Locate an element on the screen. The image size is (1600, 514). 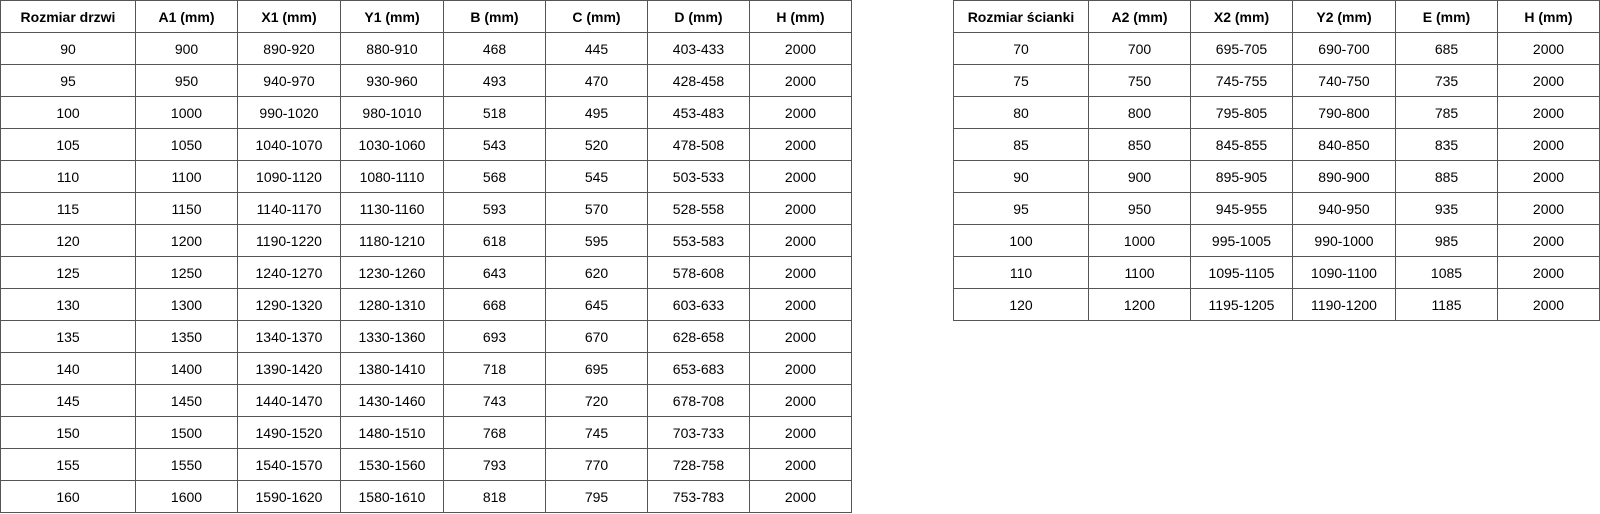
table-cell: 935 is located at coordinates (1446, 208).